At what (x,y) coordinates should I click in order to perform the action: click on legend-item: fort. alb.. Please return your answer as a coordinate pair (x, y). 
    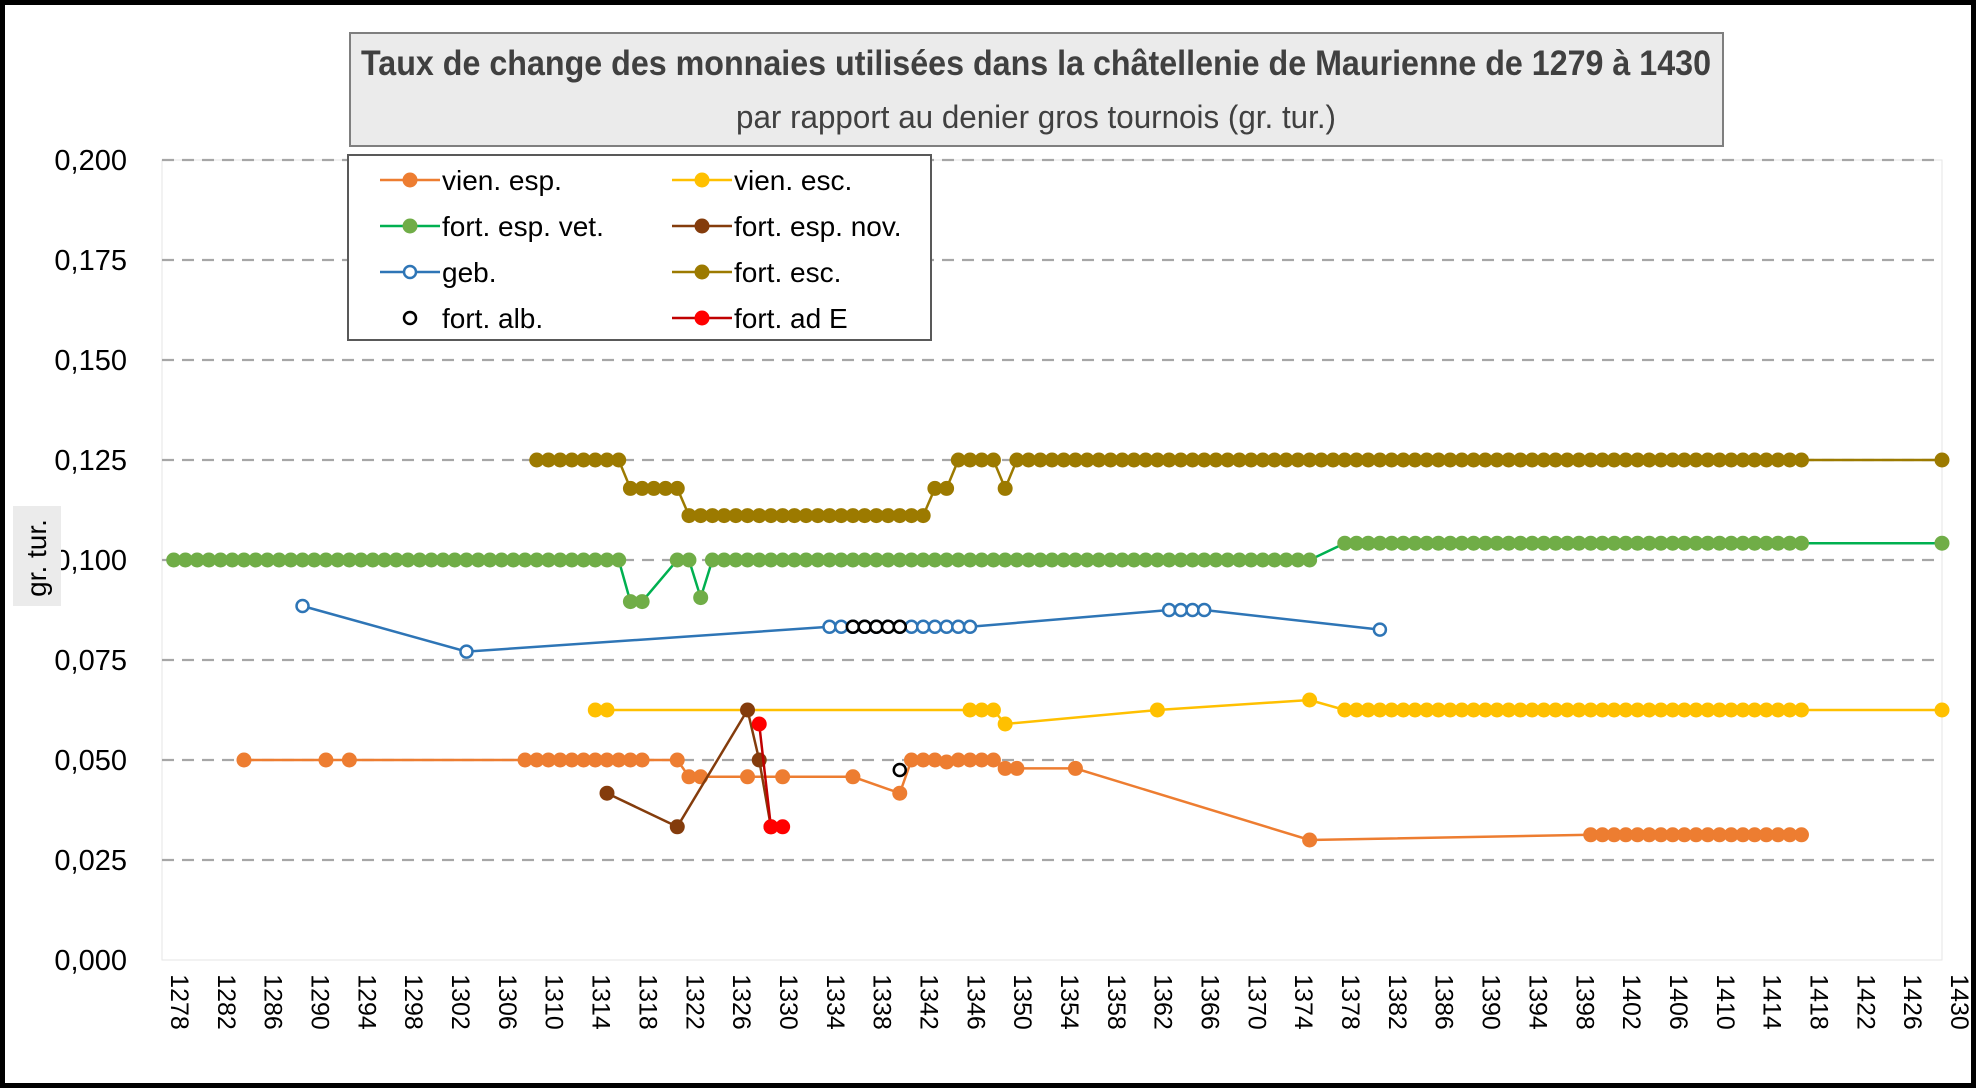
    Looking at the image, I should click on (472, 318).